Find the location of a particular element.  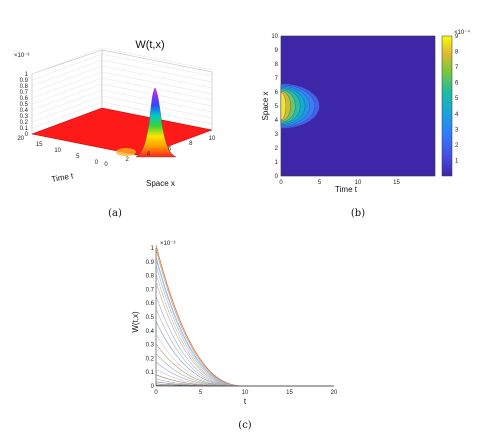

x-ticks: 0 5 10 15 20 is located at coordinates (246, 393).